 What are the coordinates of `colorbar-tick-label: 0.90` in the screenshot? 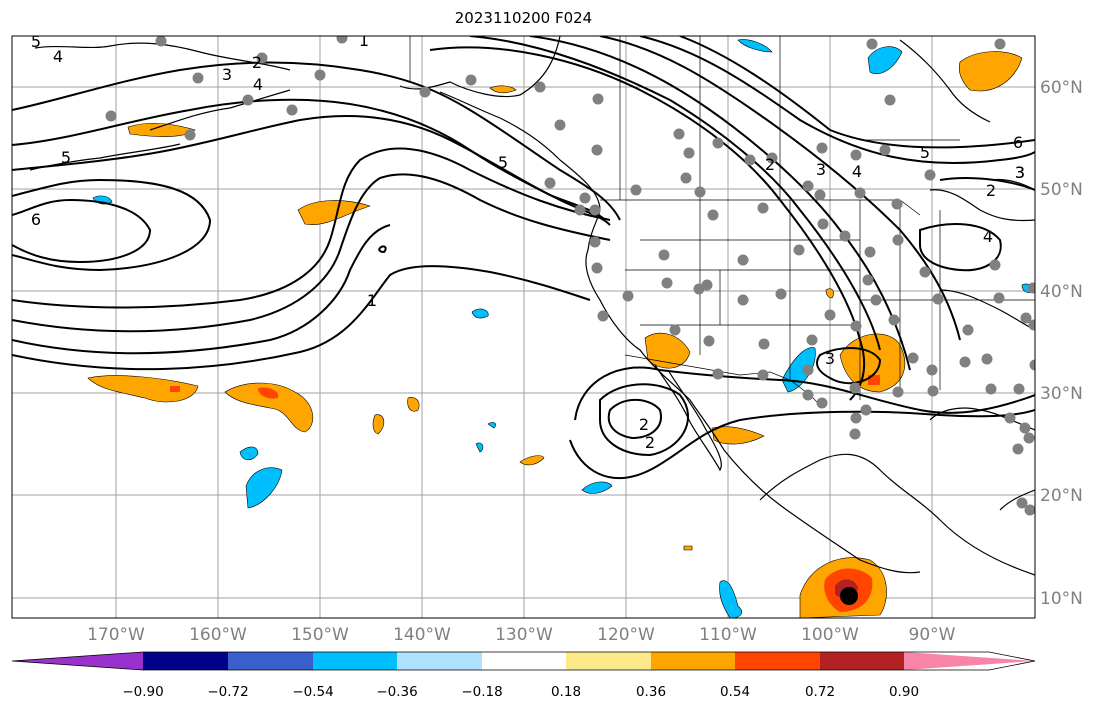 It's located at (904, 692).